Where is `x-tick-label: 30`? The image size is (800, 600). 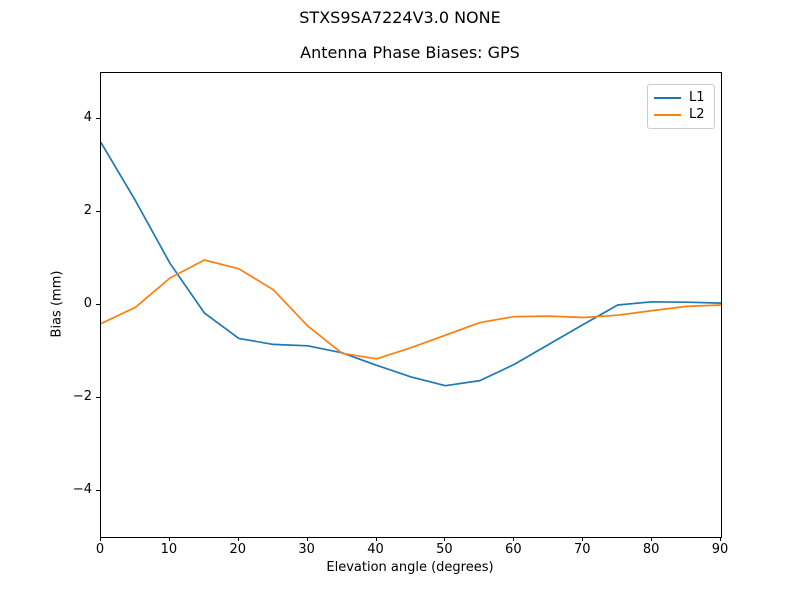 x-tick-label: 30 is located at coordinates (306, 549).